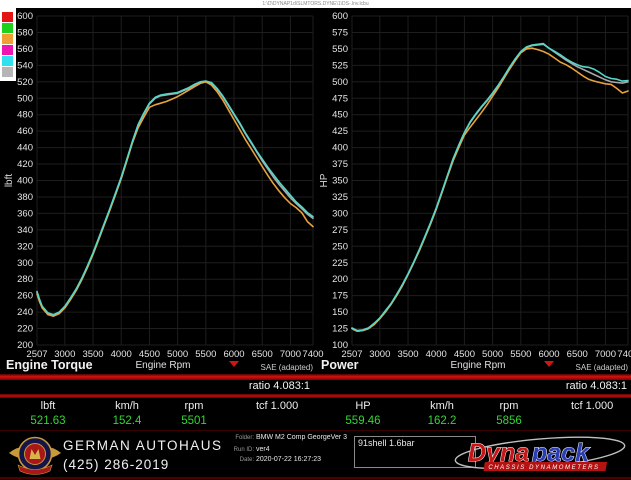 This screenshot has width=631, height=480. Describe the element at coordinates (25, 16) in the screenshot. I see `svg-text: 600` at that location.